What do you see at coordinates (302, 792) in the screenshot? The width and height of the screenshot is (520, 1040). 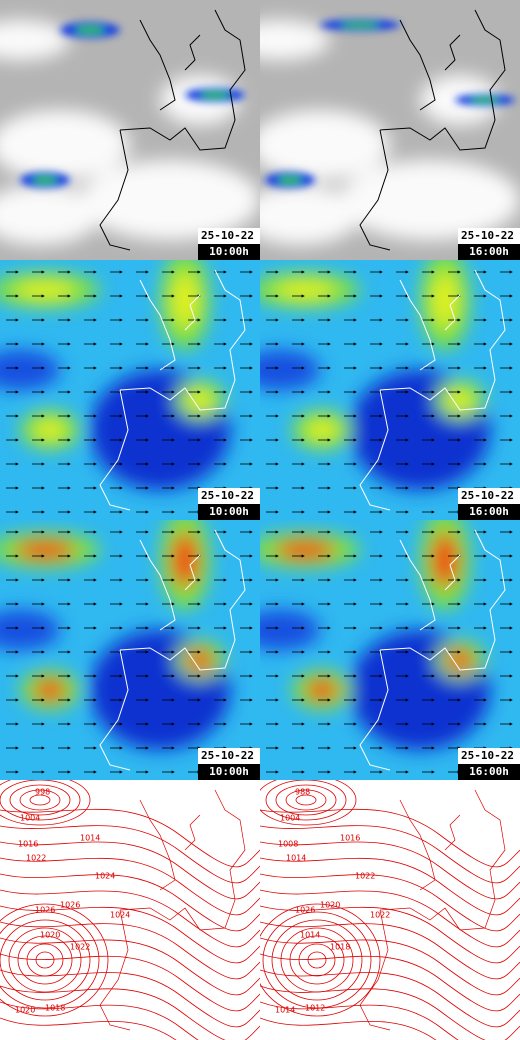 I see `isobar-label: 988` at bounding box center [302, 792].